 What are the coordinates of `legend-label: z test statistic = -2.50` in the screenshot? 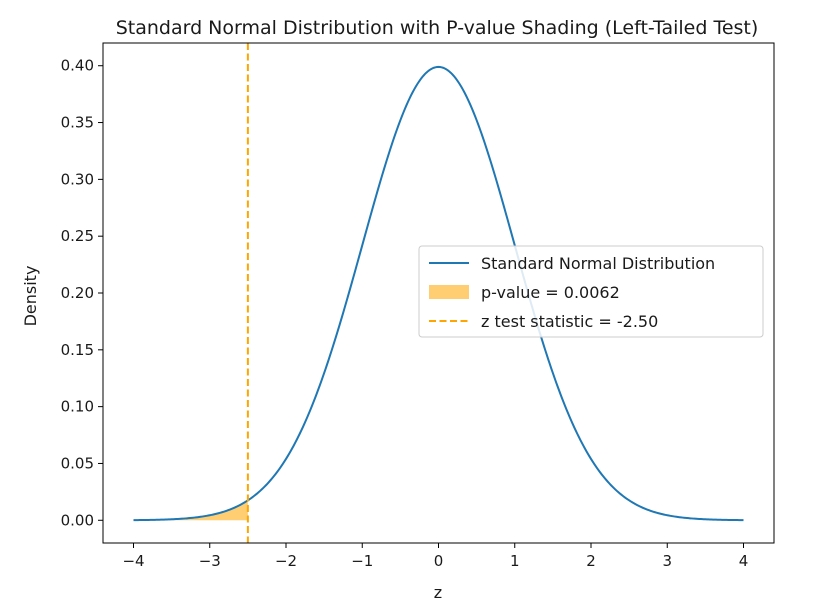 It's located at (569, 321).